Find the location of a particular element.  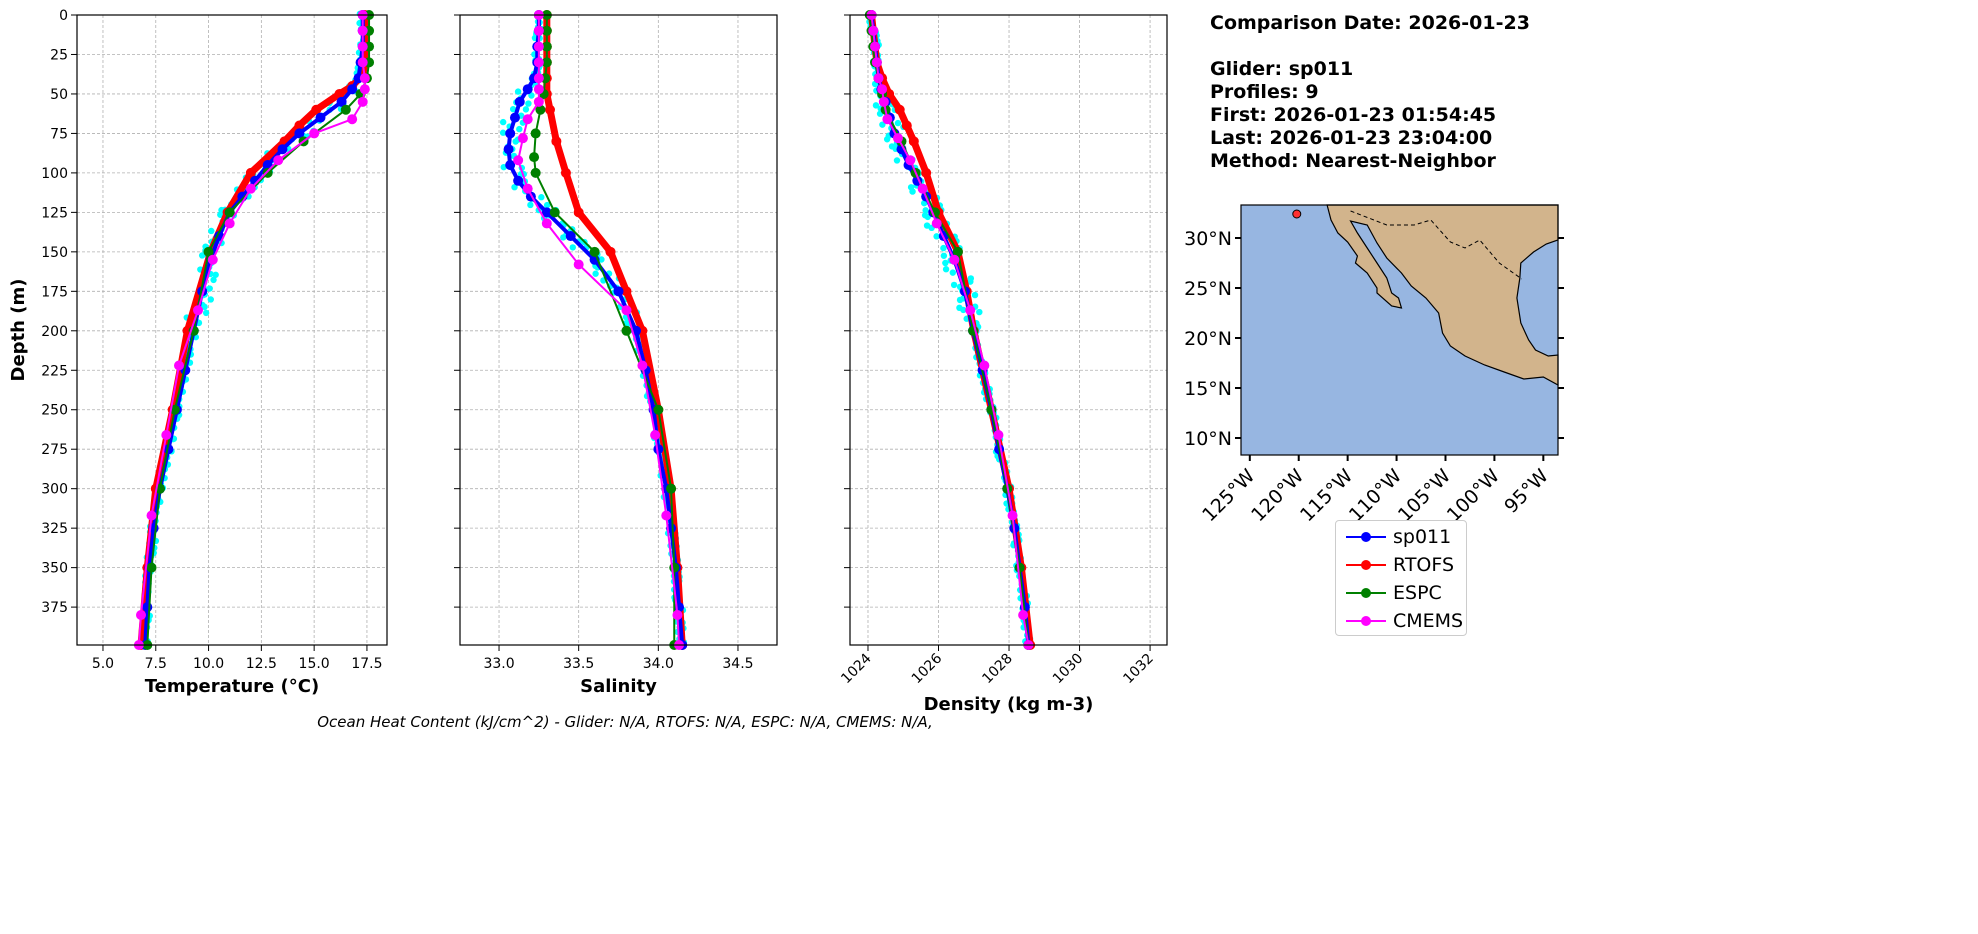

axes-frame is located at coordinates (232, 330).